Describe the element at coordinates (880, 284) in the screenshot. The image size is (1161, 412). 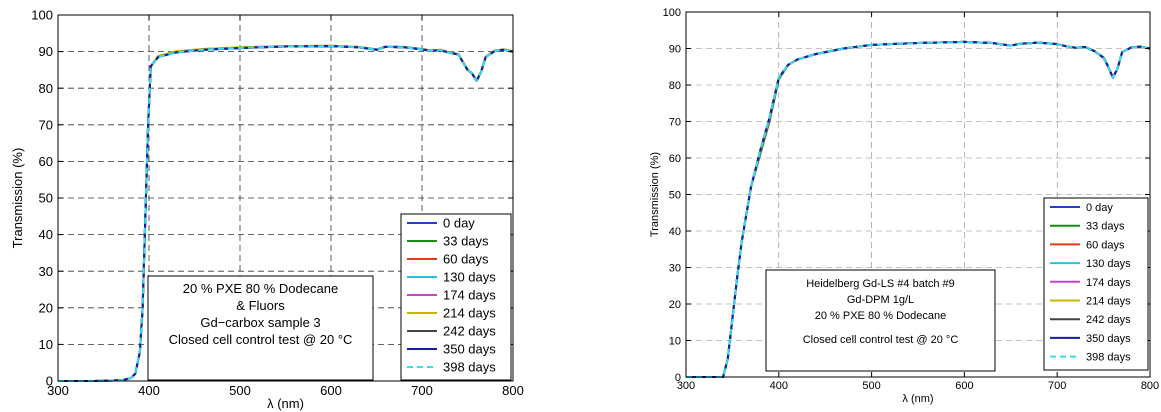
I see `annotation-line: Heidelberg Gd-LS #4 batch #9` at that location.